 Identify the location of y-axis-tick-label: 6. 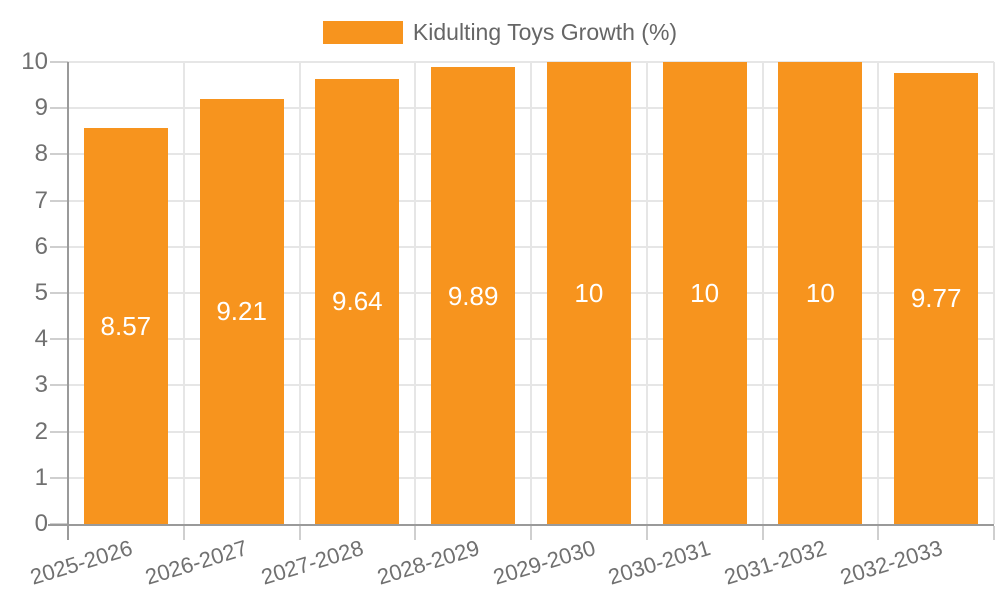
(41, 246).